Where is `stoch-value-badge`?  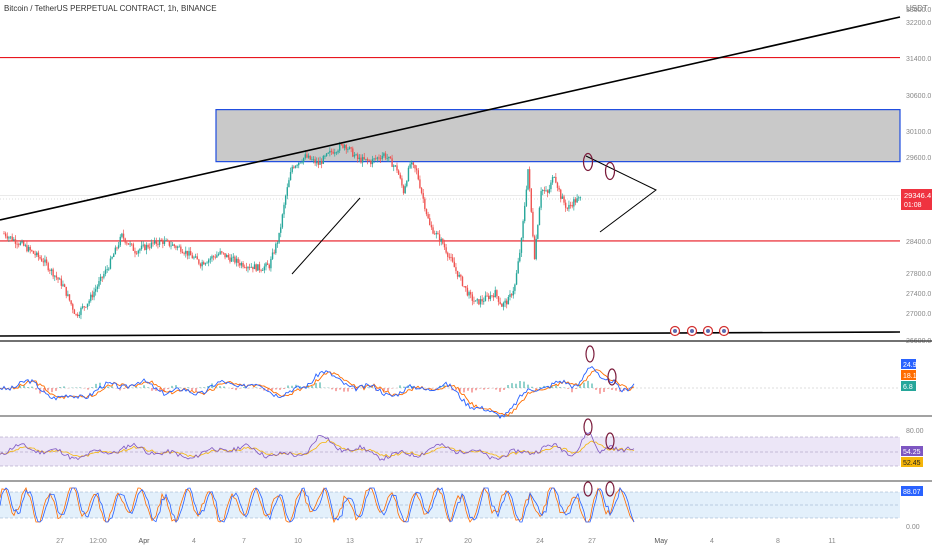 stoch-value-badge is located at coordinates (912, 491).